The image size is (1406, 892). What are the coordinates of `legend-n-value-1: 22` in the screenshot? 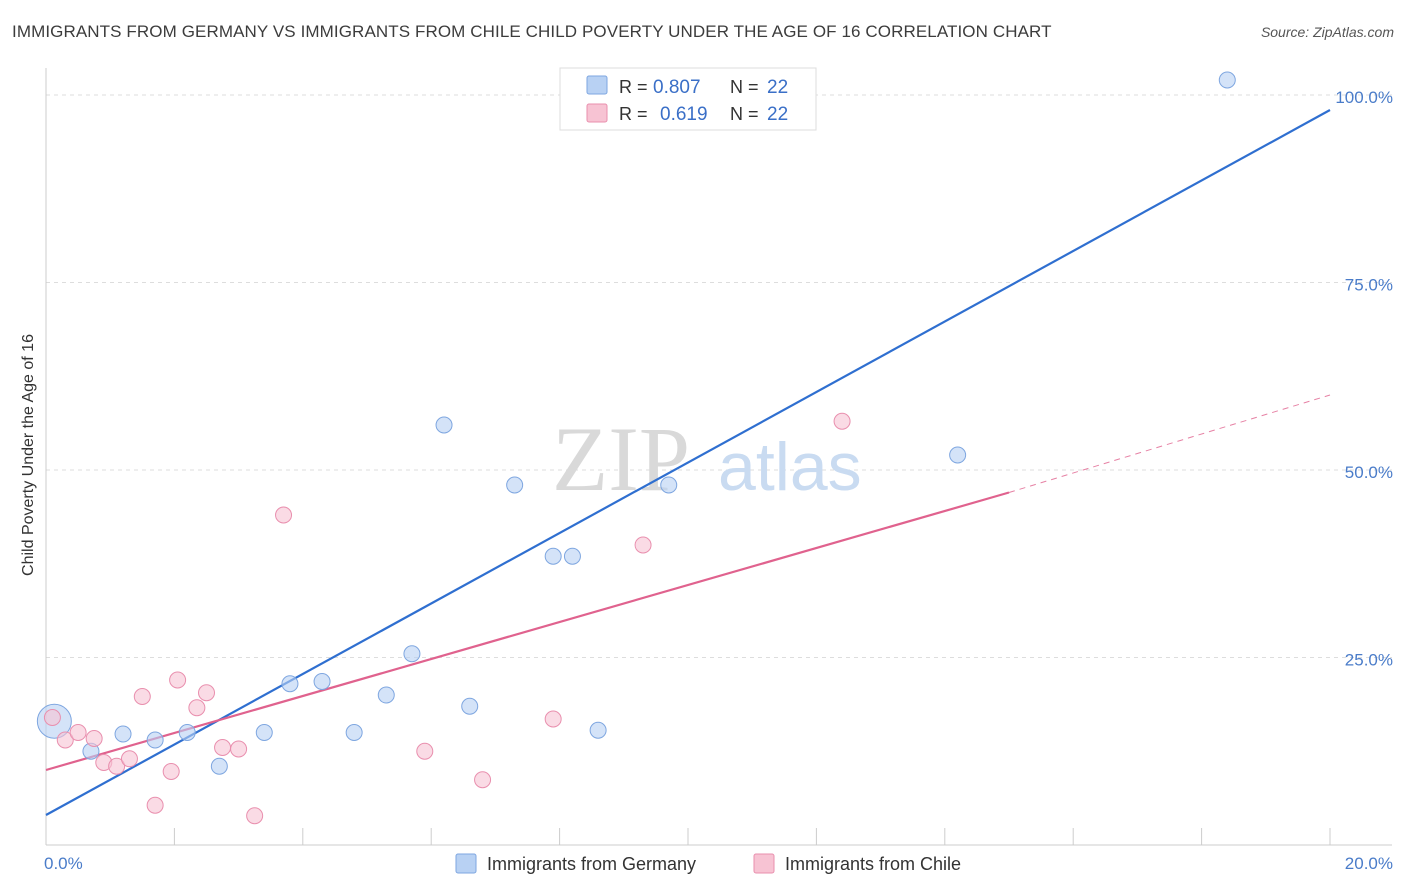 It's located at (777, 87).